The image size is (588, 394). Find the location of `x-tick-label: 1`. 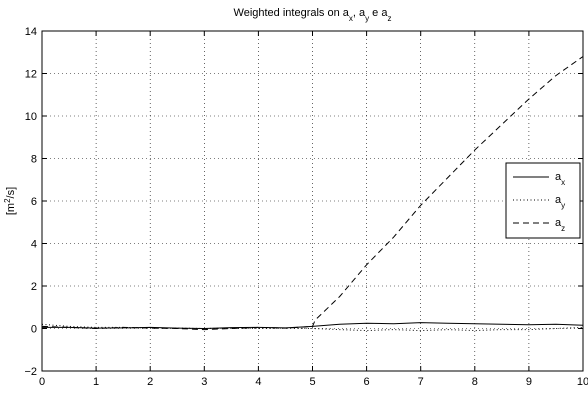

x-tick-label: 1 is located at coordinates (96, 382).